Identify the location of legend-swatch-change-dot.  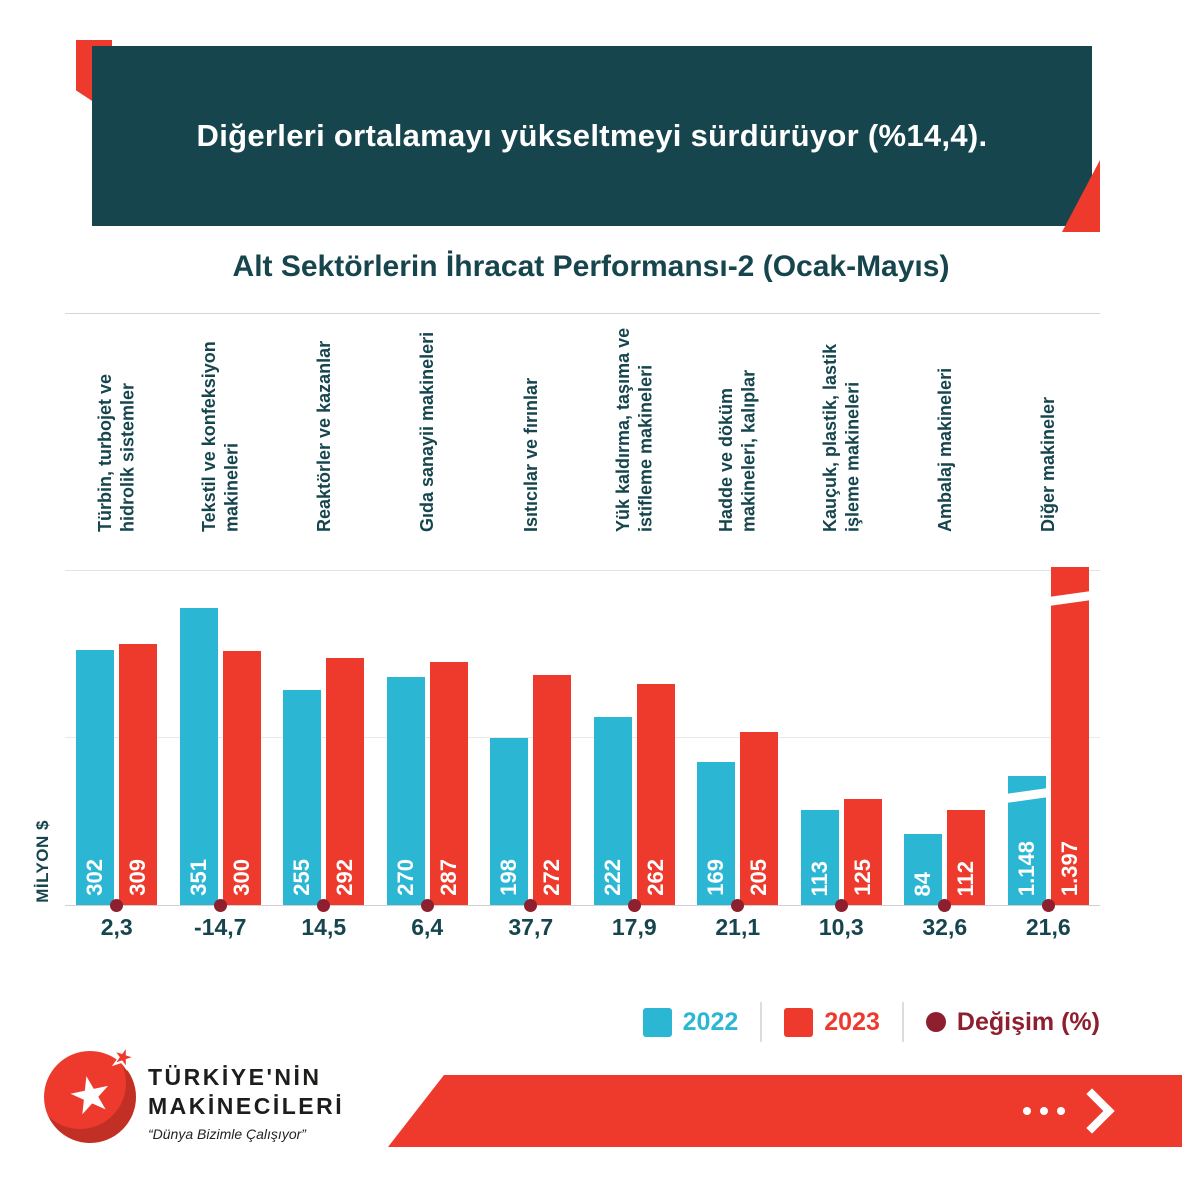
(935, 1022).